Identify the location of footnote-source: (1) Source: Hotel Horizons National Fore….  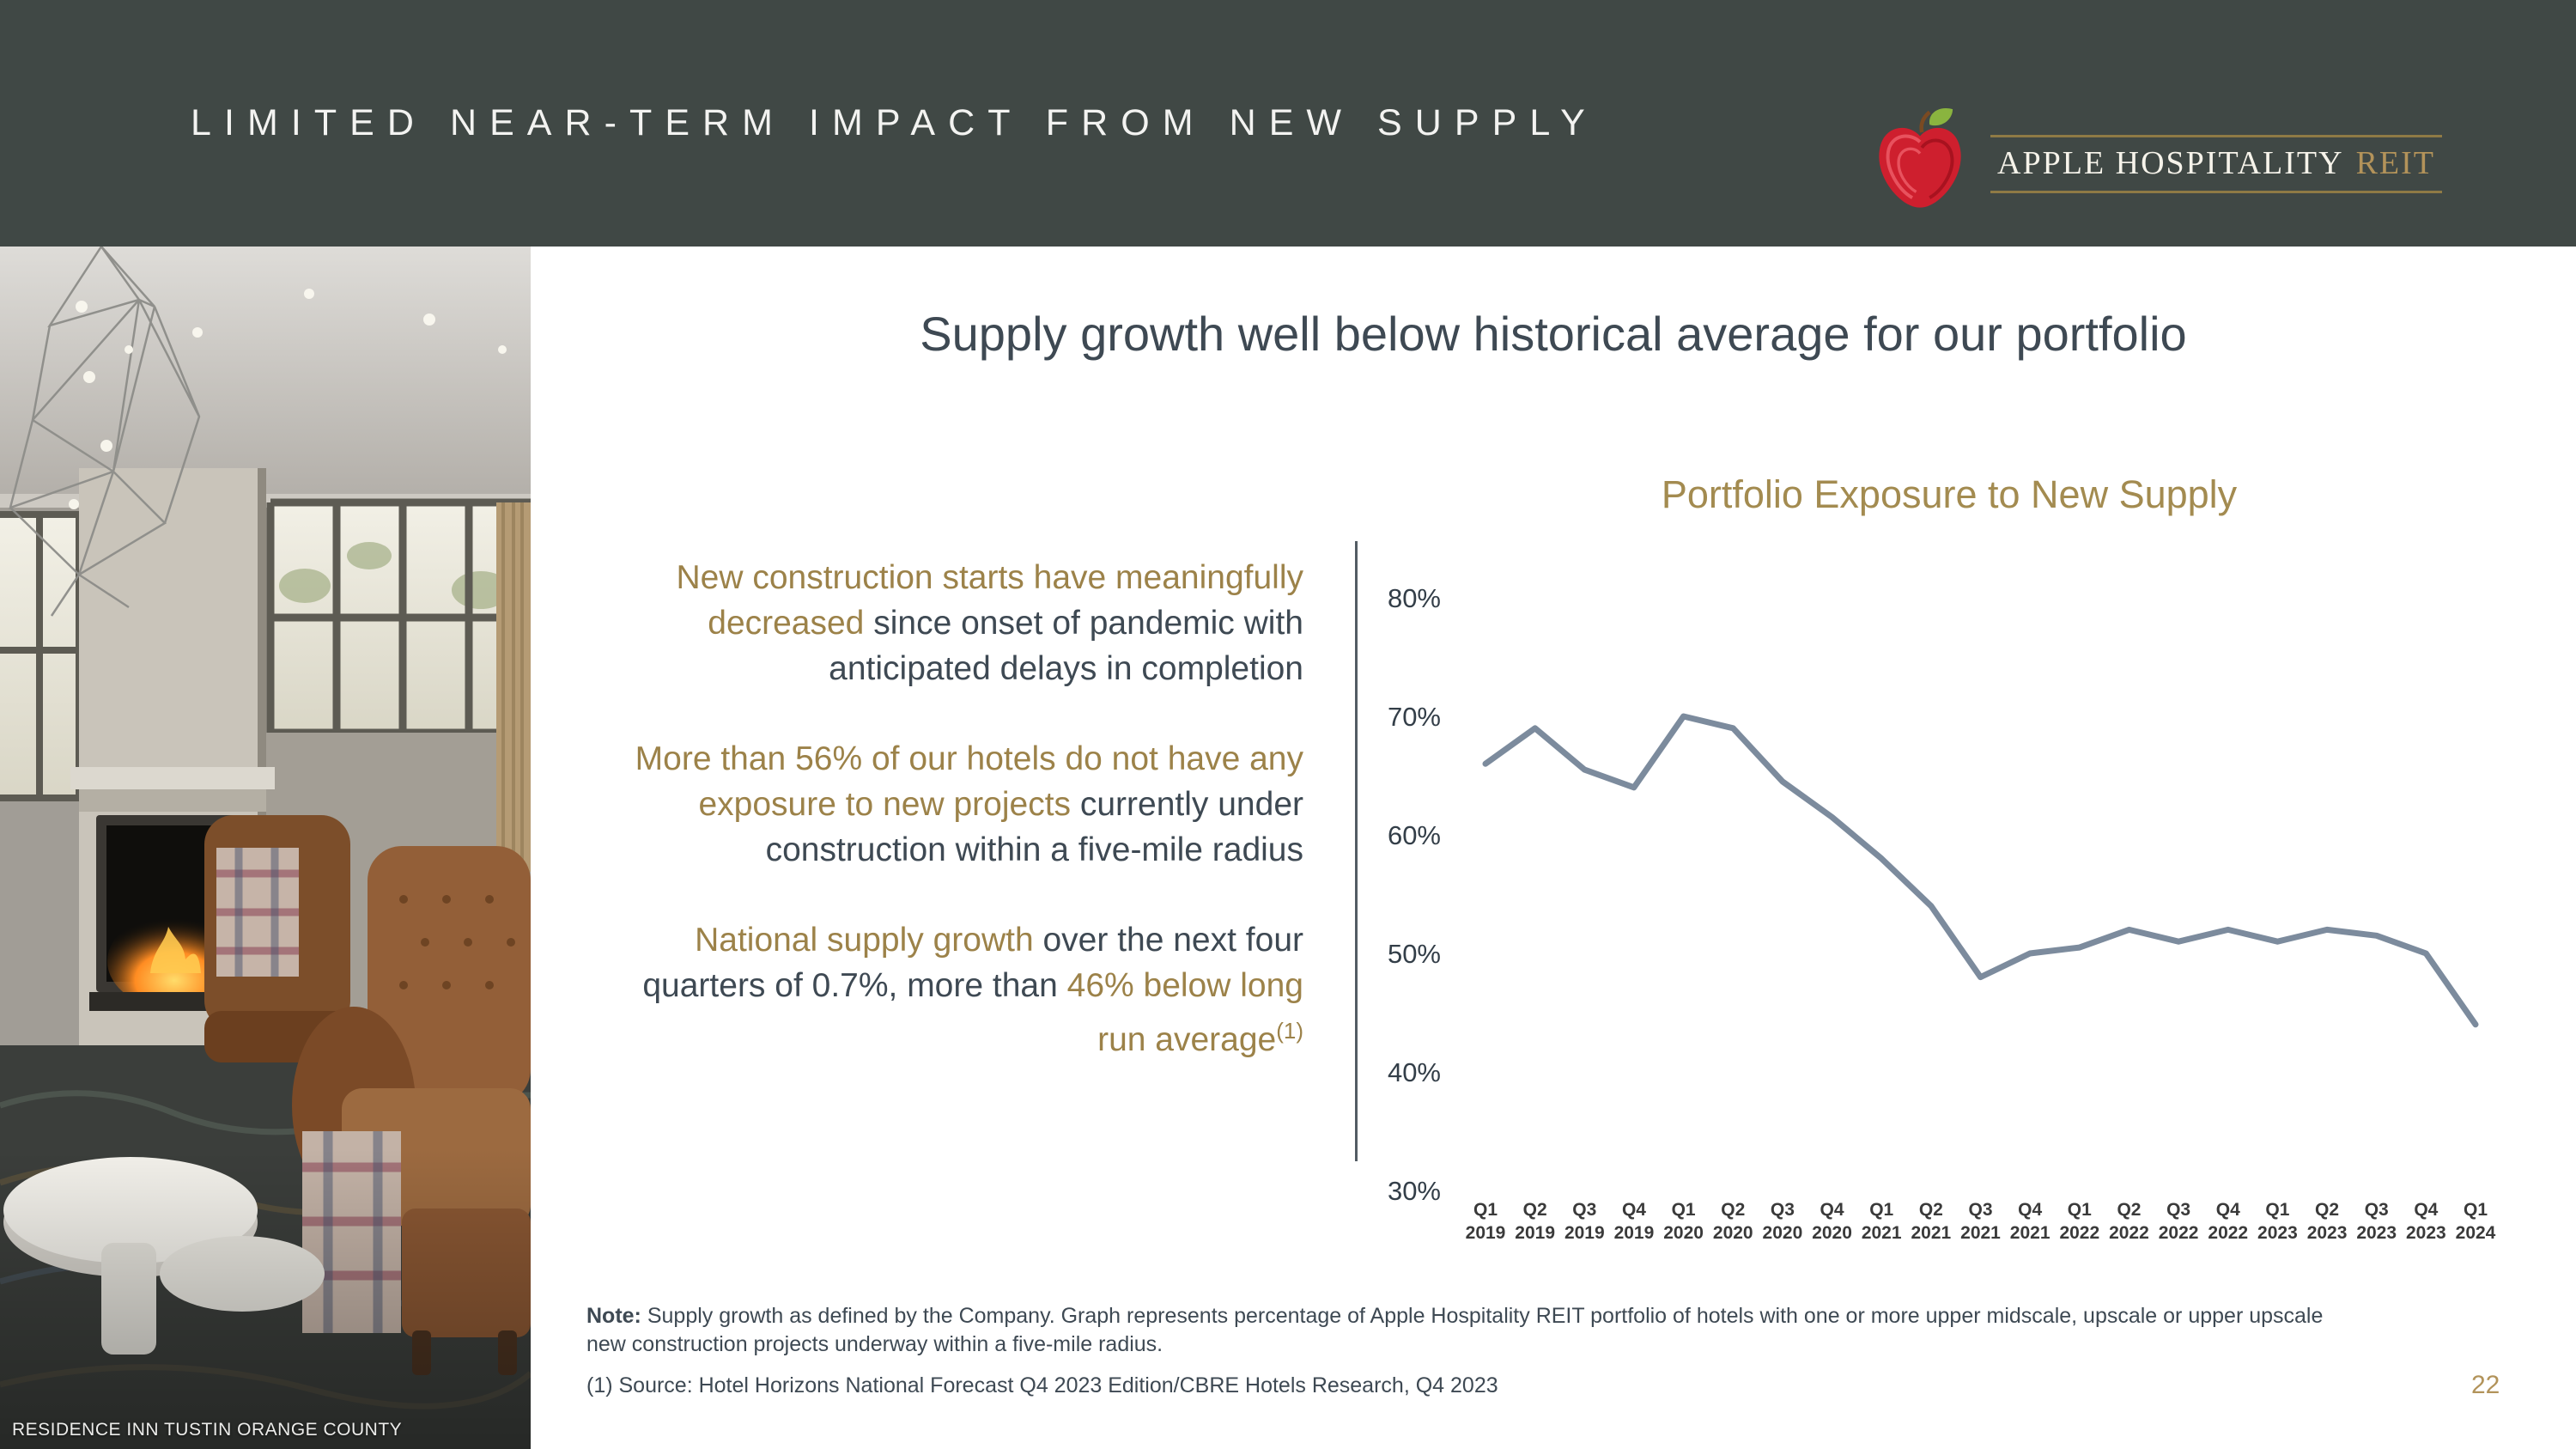
(1042, 1385).